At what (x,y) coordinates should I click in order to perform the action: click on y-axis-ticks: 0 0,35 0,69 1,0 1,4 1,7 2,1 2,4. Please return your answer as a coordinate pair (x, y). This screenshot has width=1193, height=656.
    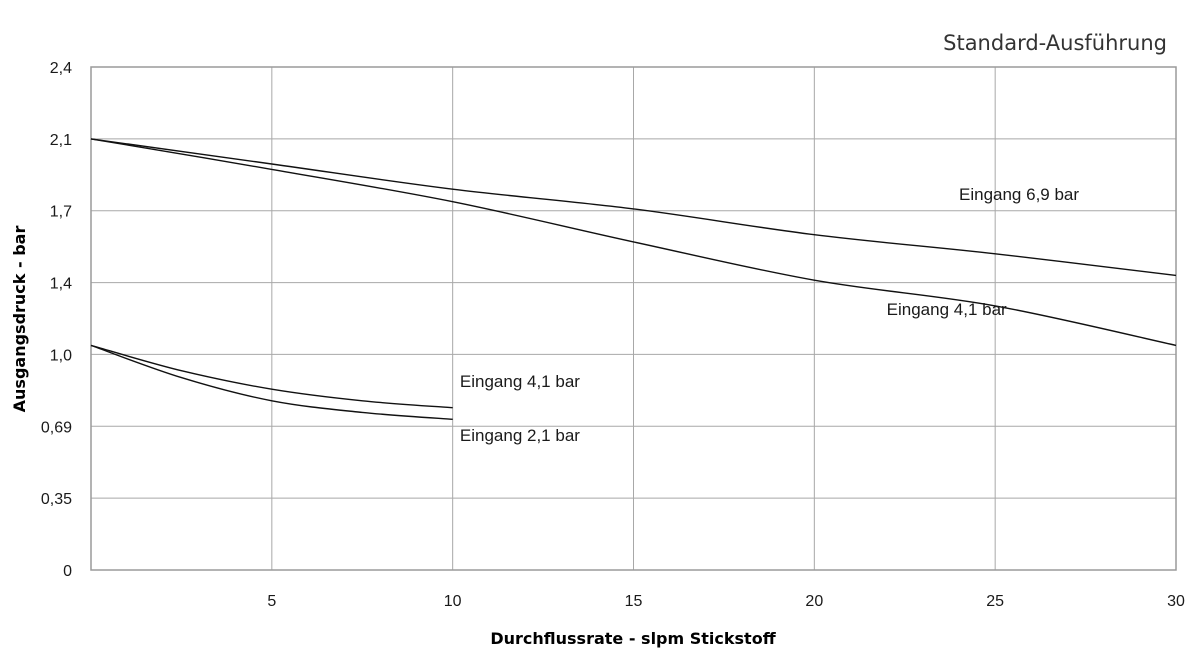
    Looking at the image, I should click on (56, 320).